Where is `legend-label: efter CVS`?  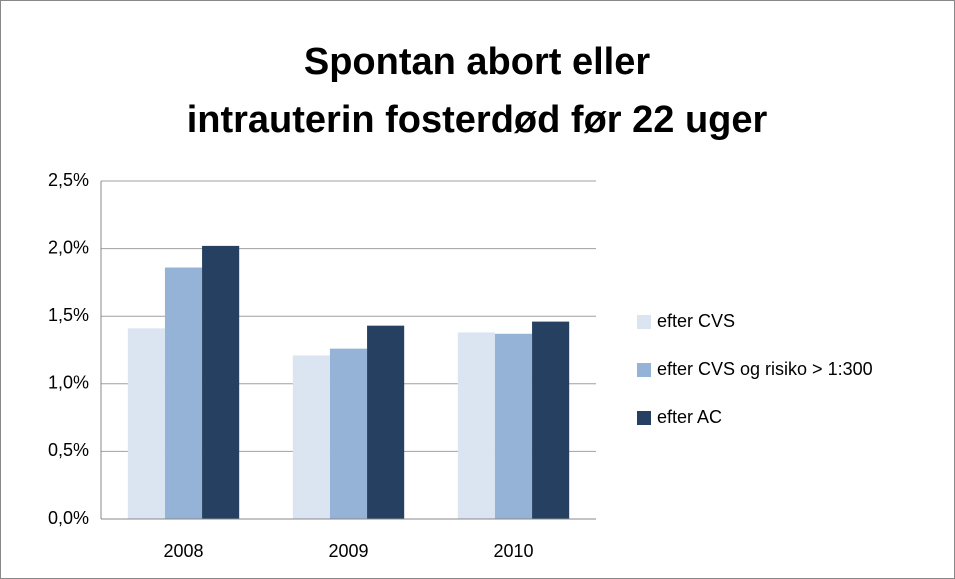
legend-label: efter CVS is located at coordinates (696, 321).